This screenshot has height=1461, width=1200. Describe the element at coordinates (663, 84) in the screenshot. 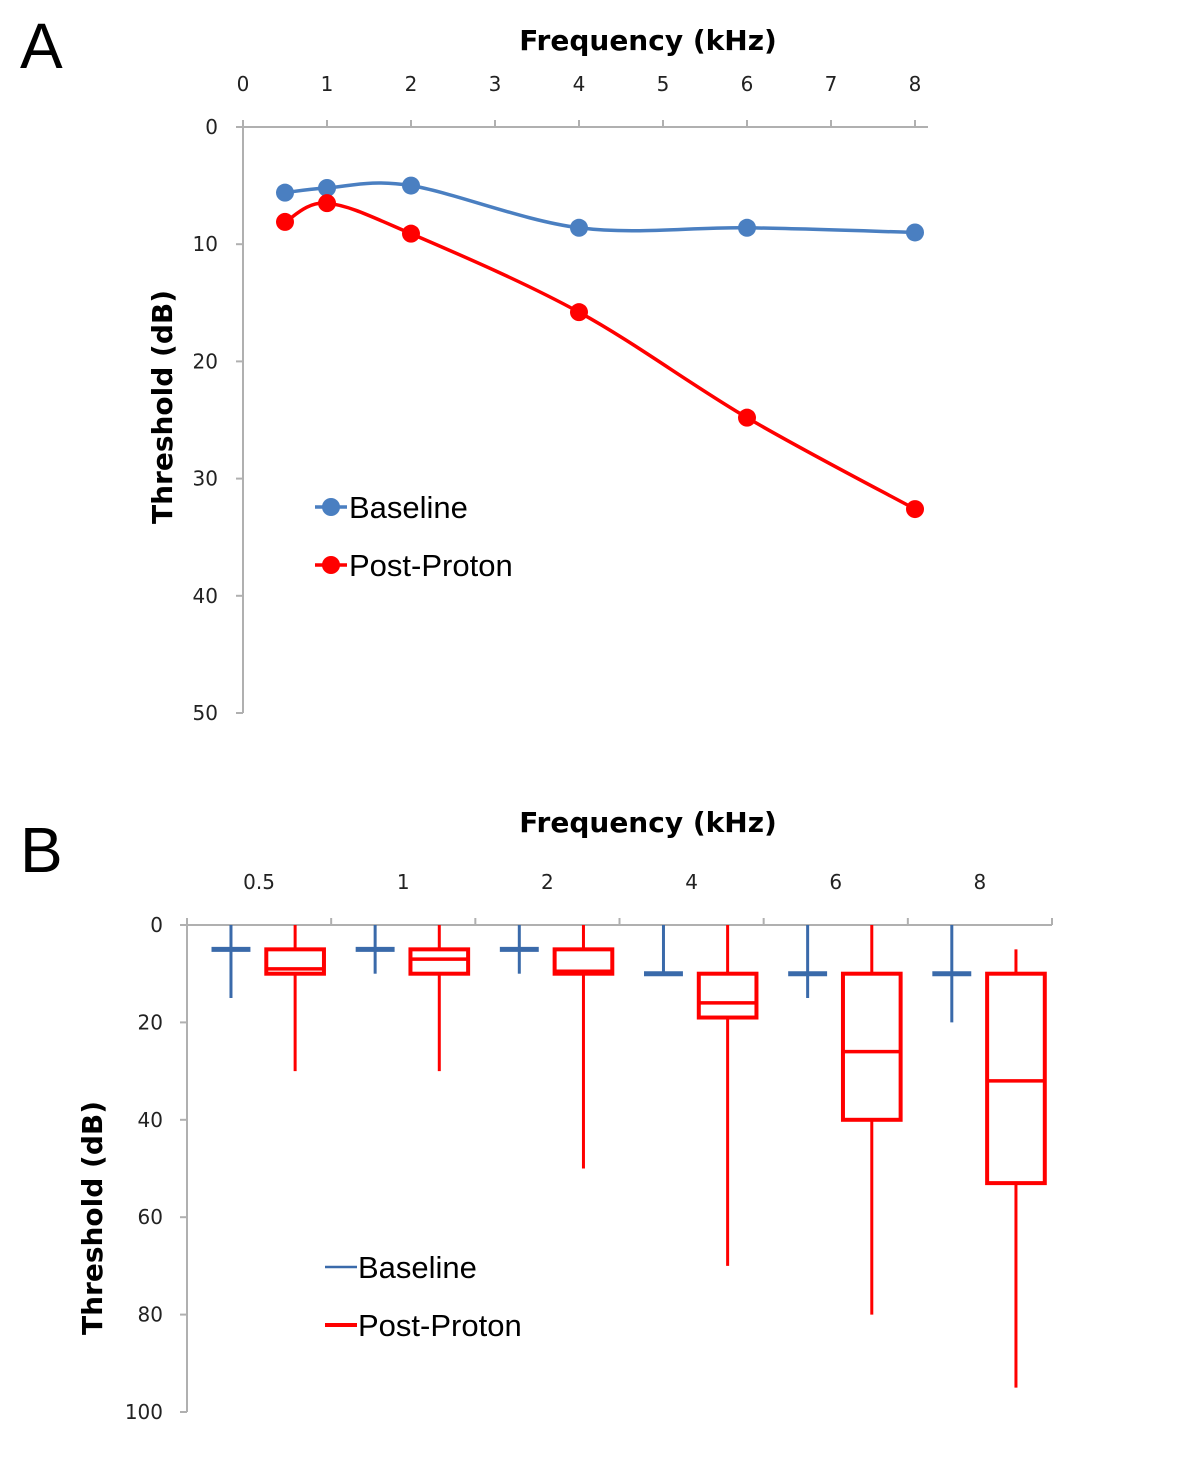

I see `x-tick-label: 5` at that location.